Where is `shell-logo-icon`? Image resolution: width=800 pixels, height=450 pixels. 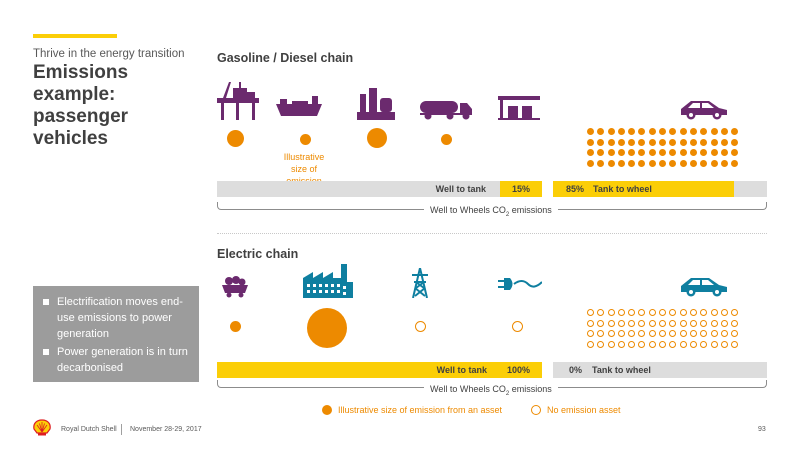
shell-logo-icon is located at coordinates (42, 427).